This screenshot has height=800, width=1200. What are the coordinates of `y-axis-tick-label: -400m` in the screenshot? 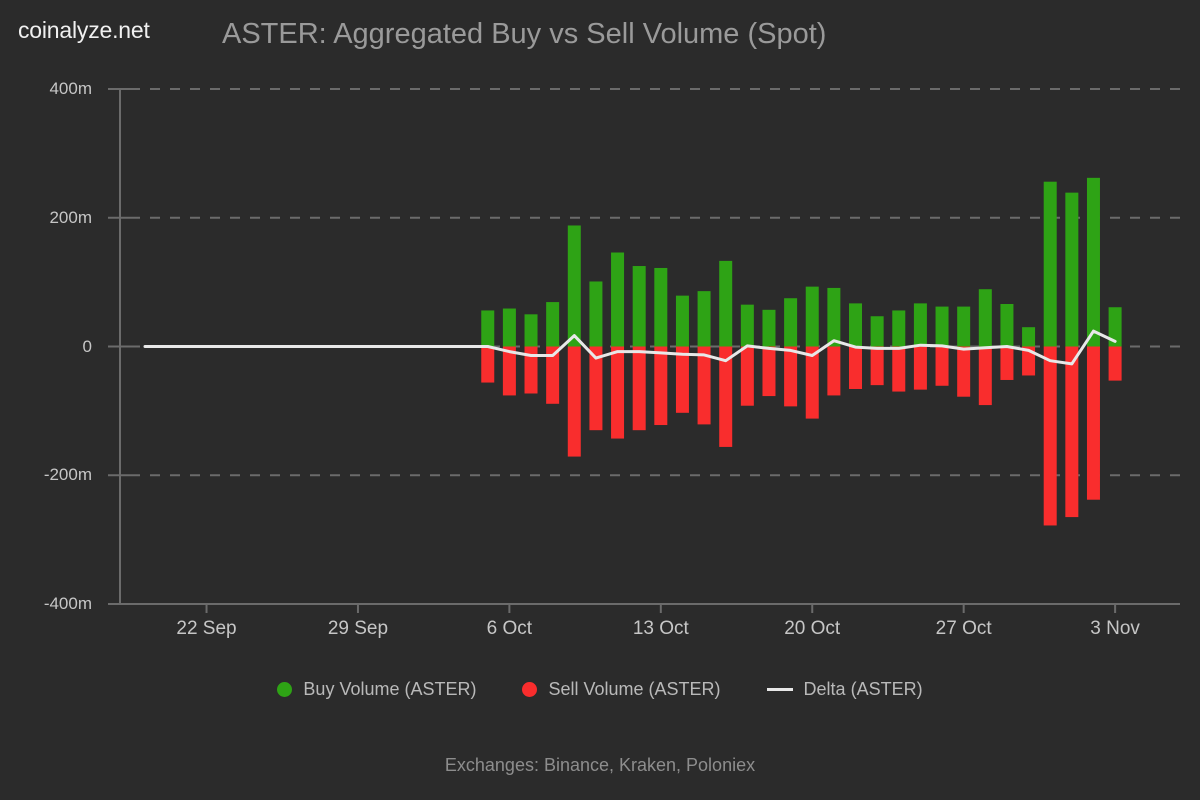 It's located at (67, 603).